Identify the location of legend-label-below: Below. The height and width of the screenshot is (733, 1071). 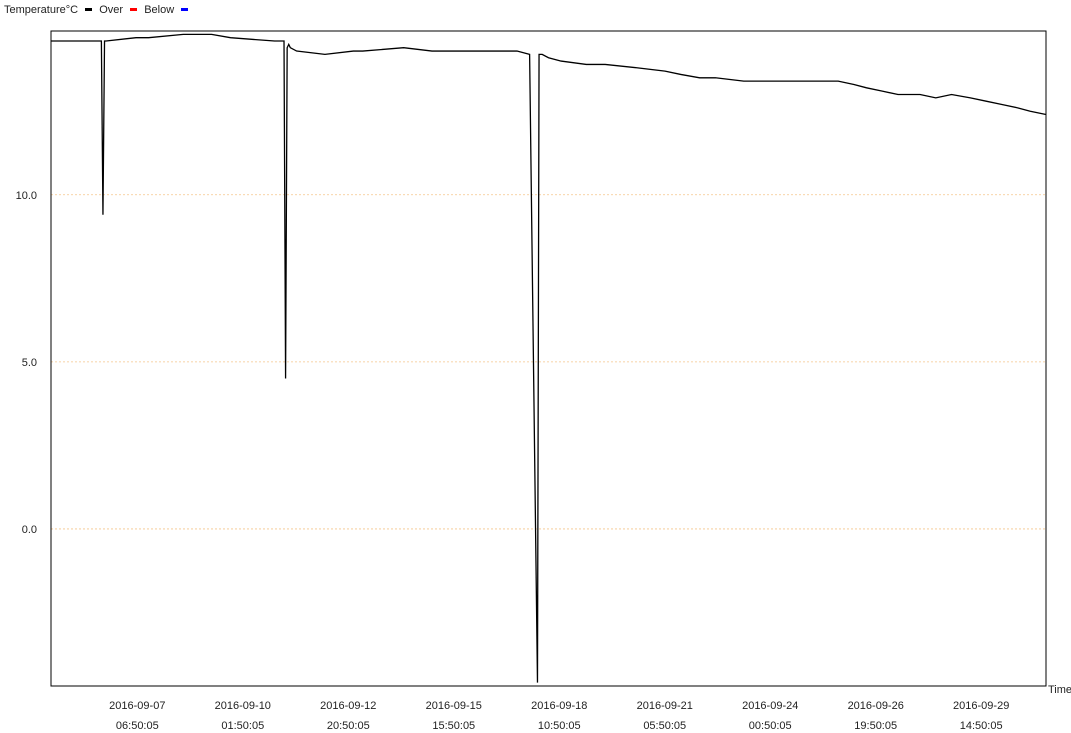
(159, 10).